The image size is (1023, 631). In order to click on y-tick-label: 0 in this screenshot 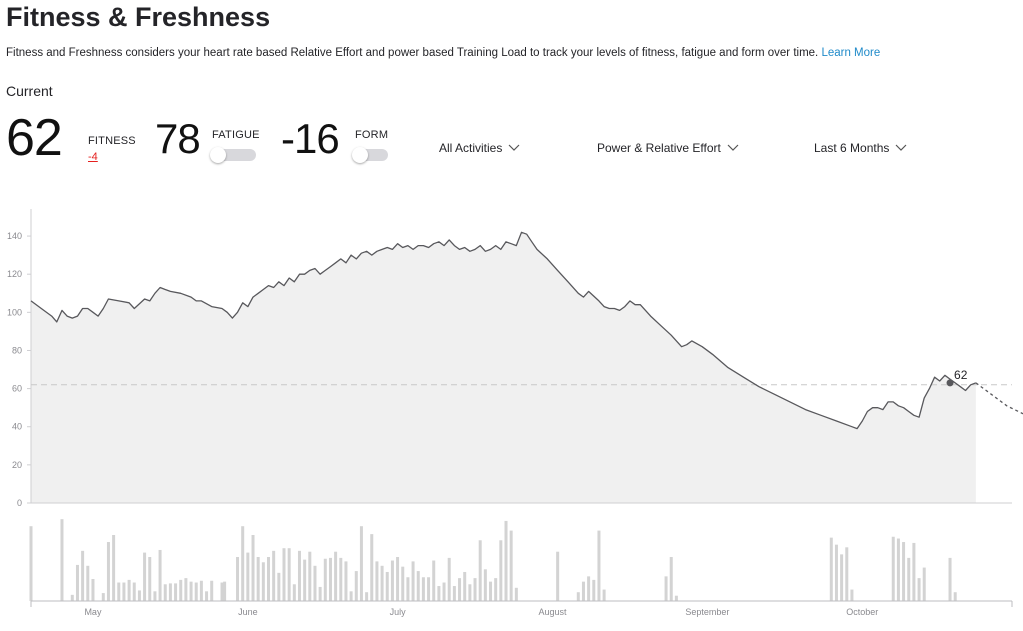, I will do `click(19, 503)`.